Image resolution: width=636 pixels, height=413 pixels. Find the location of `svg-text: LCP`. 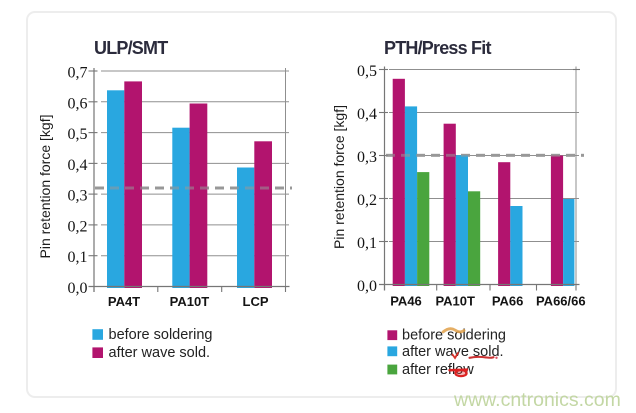

svg-text: LCP is located at coordinates (256, 301).